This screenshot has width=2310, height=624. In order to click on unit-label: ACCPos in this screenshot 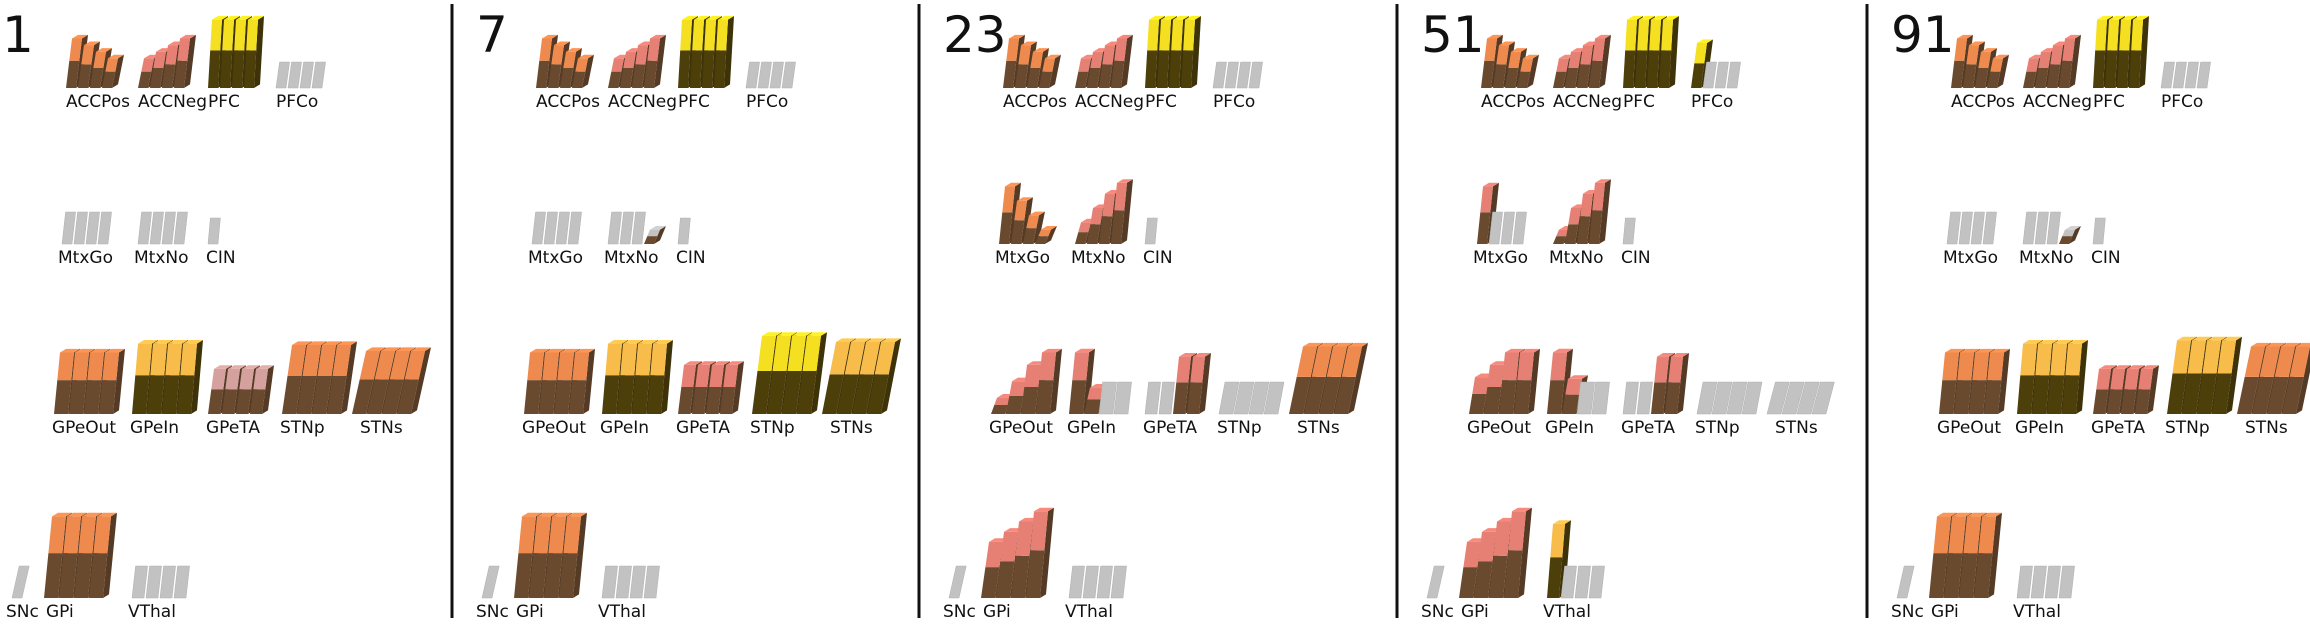, I will do `click(98, 102)`.